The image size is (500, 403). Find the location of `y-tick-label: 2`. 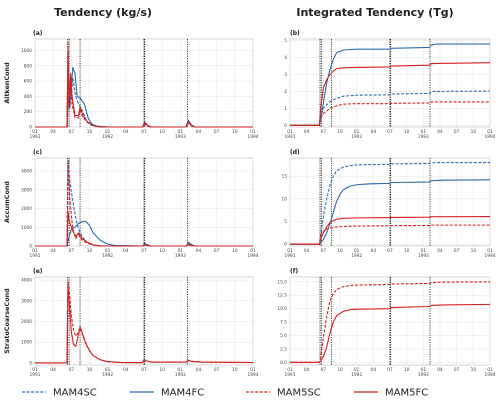

y-tick-label: 2 is located at coordinates (285, 92).